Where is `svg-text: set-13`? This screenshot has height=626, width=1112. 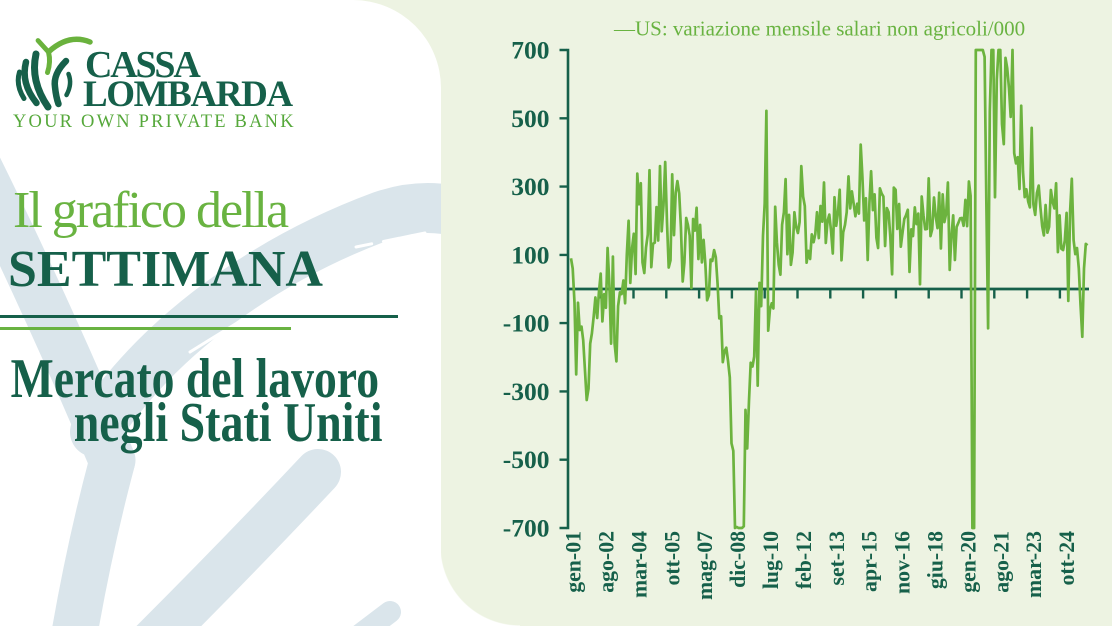
svg-text: set-13 is located at coordinates (837, 558).